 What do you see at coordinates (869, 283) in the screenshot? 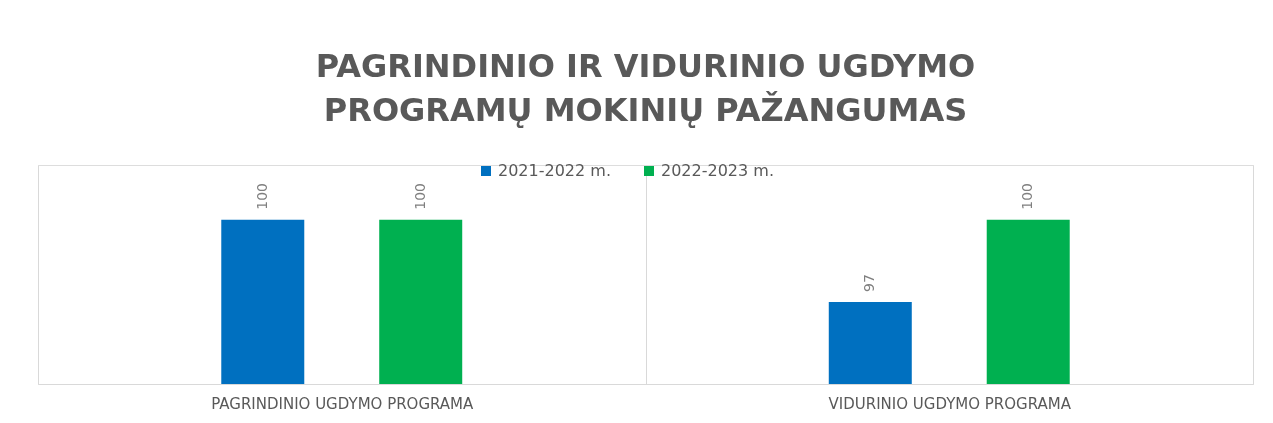
I see `data-label: 97` at bounding box center [869, 283].